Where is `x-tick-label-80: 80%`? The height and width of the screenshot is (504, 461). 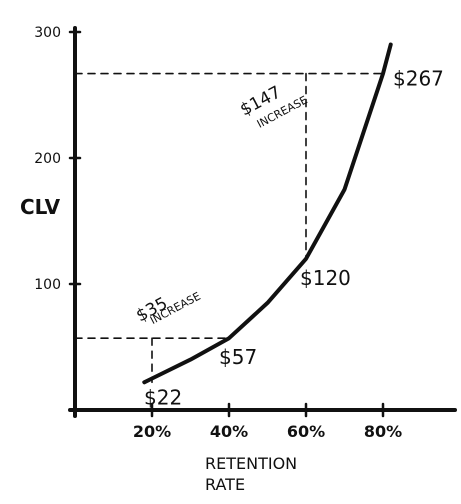 x-tick-label-80: 80% is located at coordinates (383, 431).